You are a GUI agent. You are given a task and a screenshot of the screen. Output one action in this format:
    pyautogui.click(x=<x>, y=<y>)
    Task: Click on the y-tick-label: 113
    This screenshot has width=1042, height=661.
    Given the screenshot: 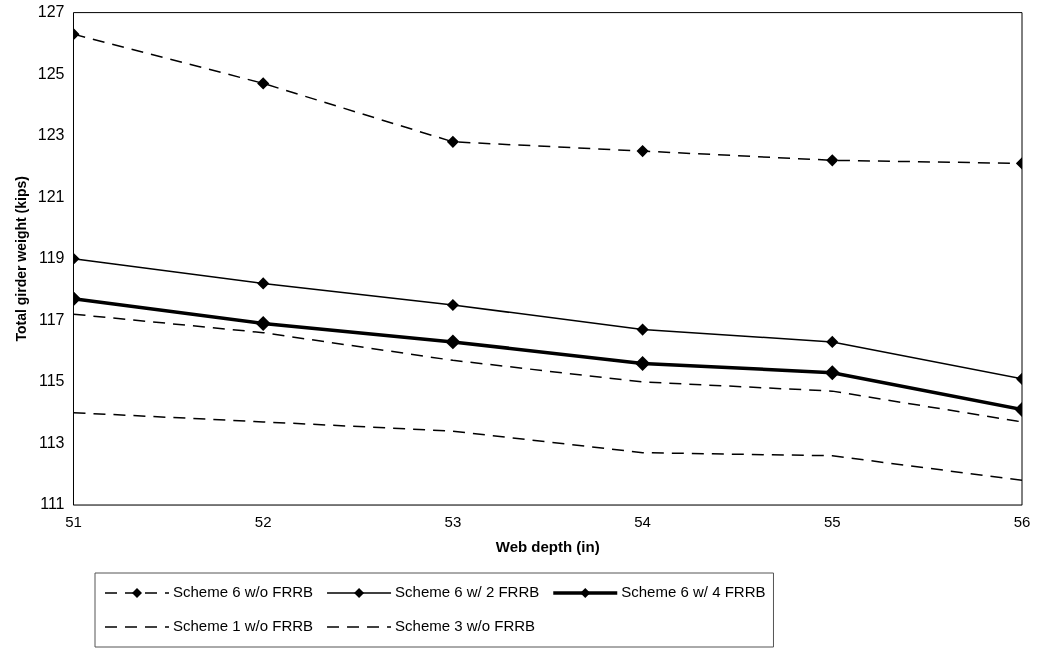 What is the action you would take?
    pyautogui.click(x=51, y=442)
    